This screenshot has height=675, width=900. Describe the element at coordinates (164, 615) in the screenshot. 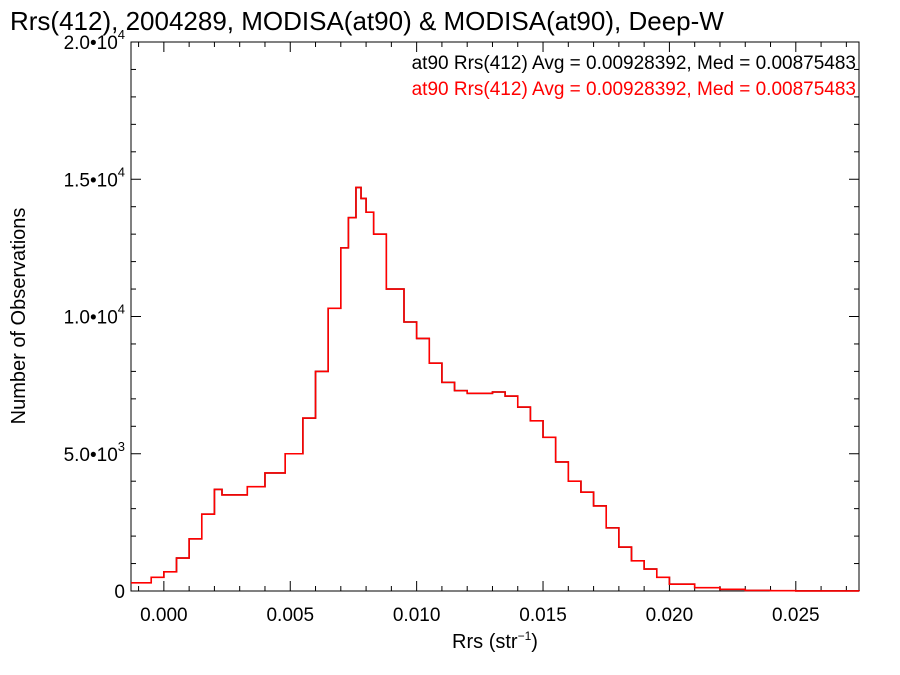

I see `x-tick-label: 0.000` at that location.